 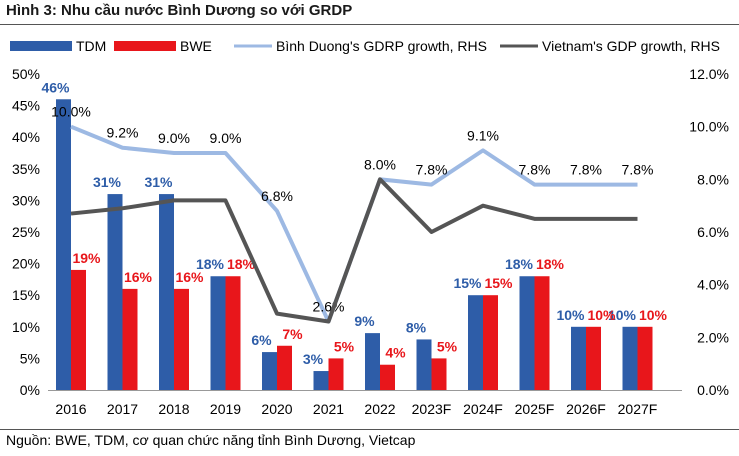 What do you see at coordinates (225, 409) in the screenshot?
I see `x-tick-label: 2019` at bounding box center [225, 409].